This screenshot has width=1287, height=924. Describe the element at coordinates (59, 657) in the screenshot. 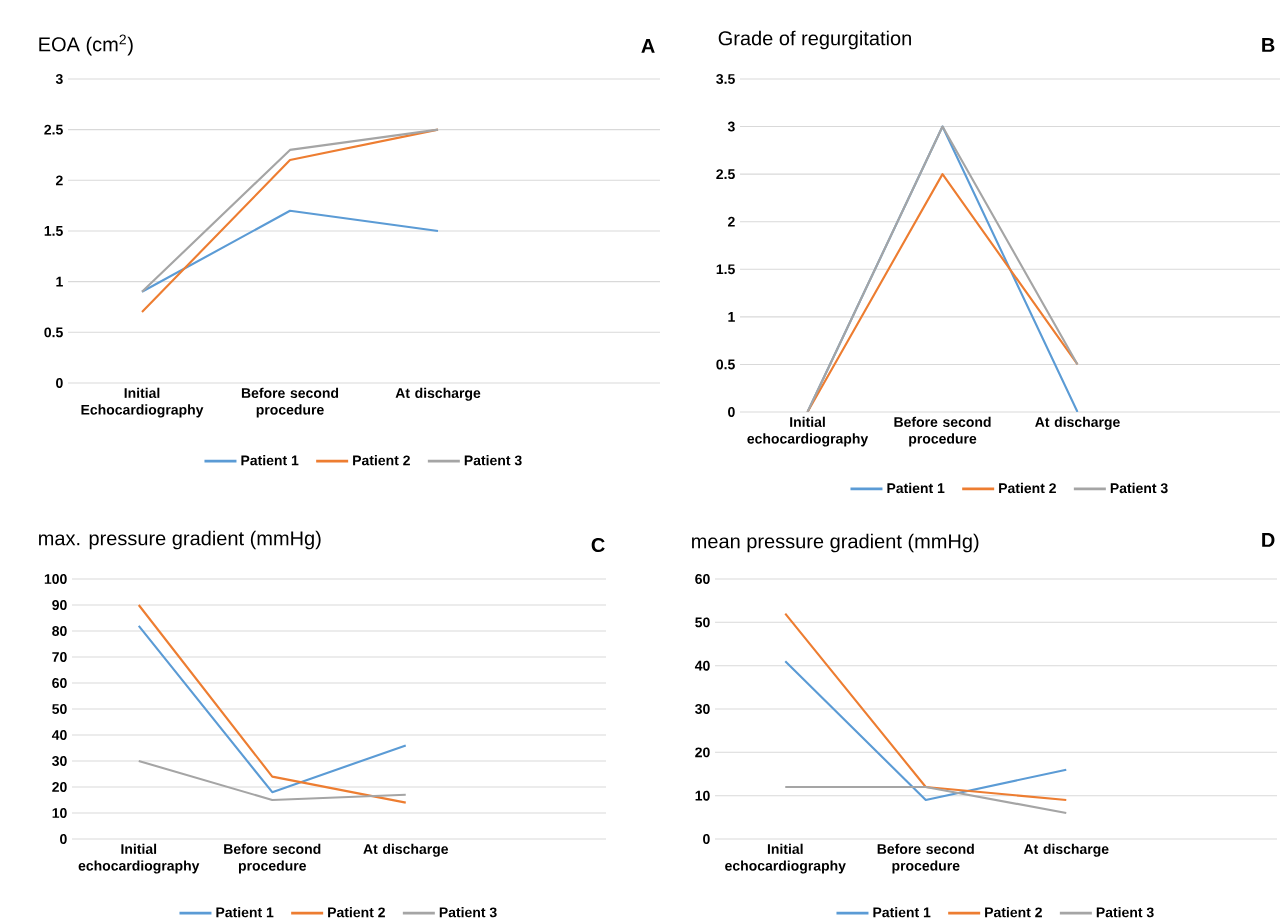

I see `y-tick-label: 70` at that location.